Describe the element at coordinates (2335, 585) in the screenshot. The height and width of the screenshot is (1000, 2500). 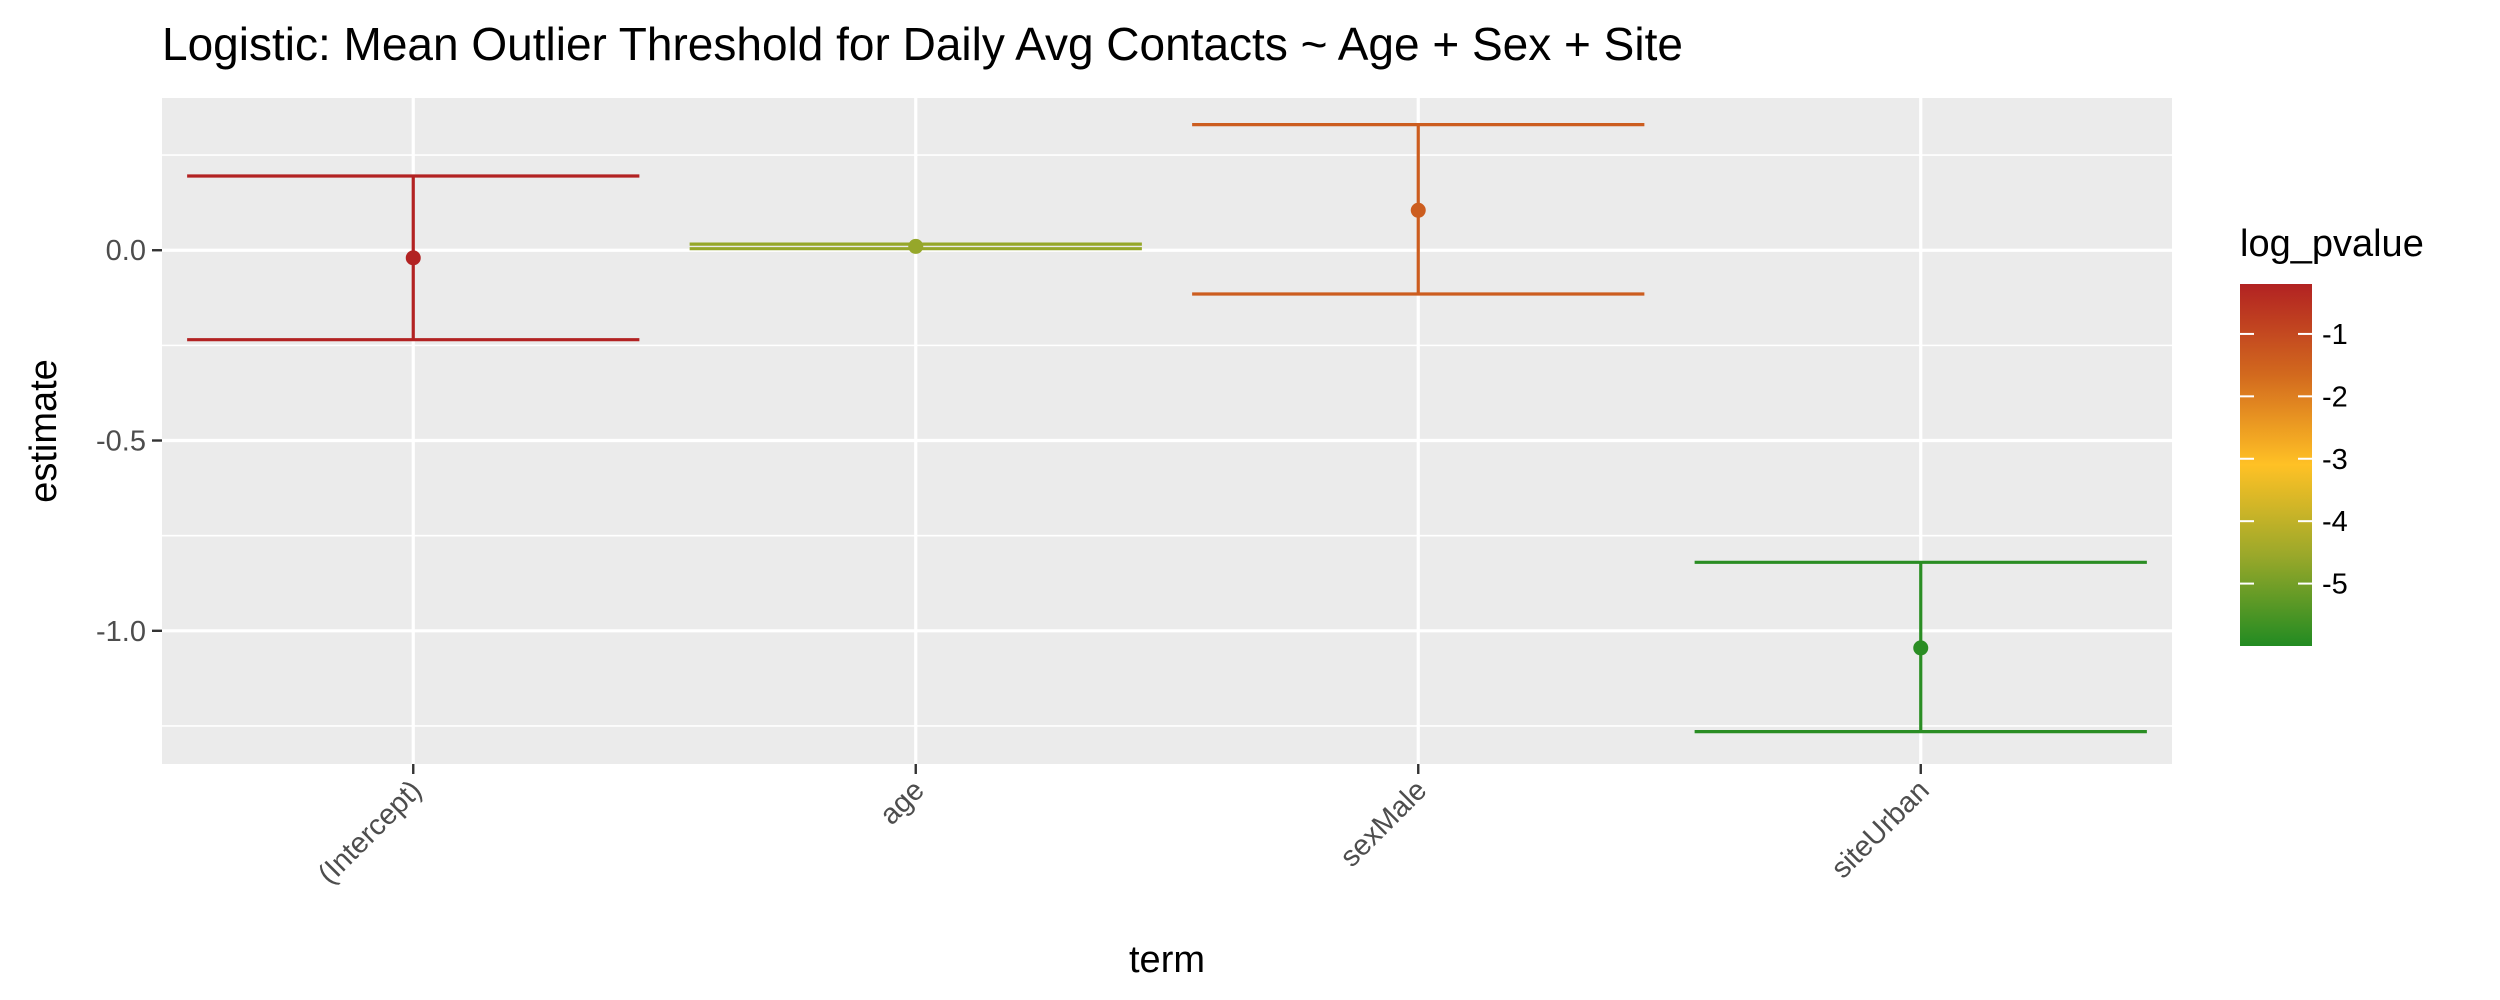
I see `legend-tick-label: -5` at that location.